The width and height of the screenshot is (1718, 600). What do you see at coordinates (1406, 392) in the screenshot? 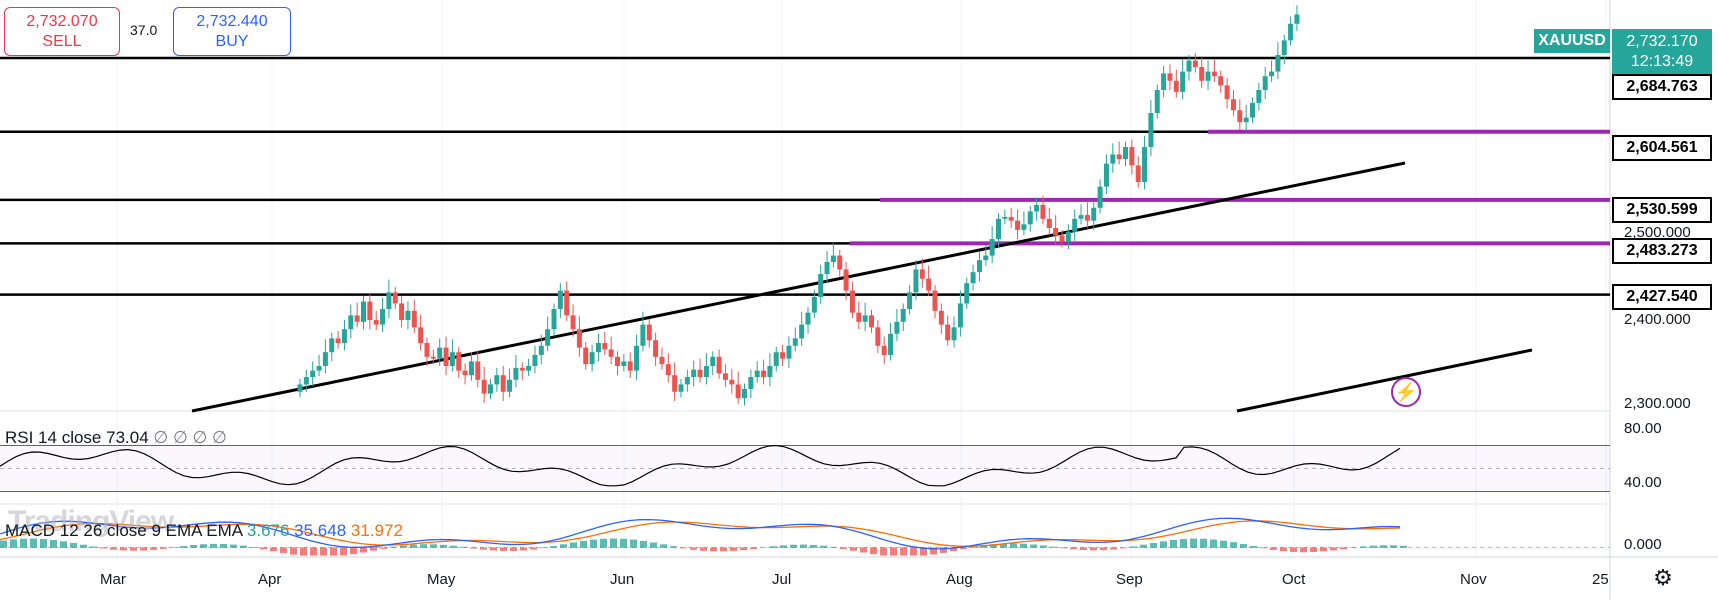
I see `lightning-icon: ⚡` at bounding box center [1406, 392].